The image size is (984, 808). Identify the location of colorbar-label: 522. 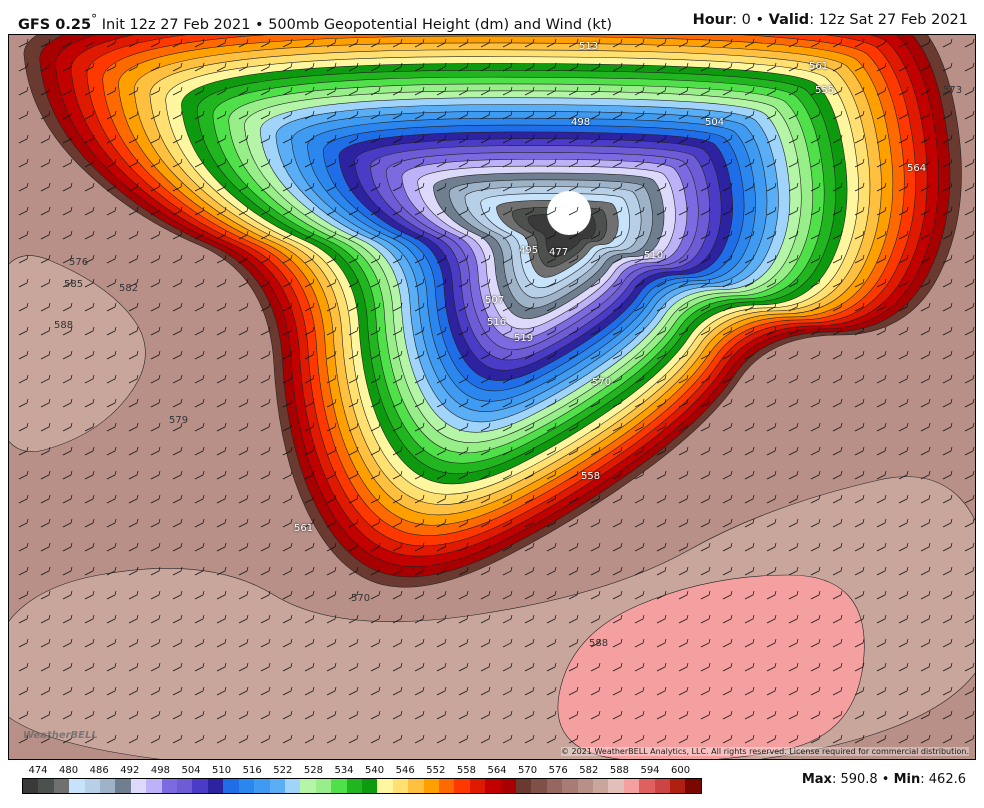
(283, 770).